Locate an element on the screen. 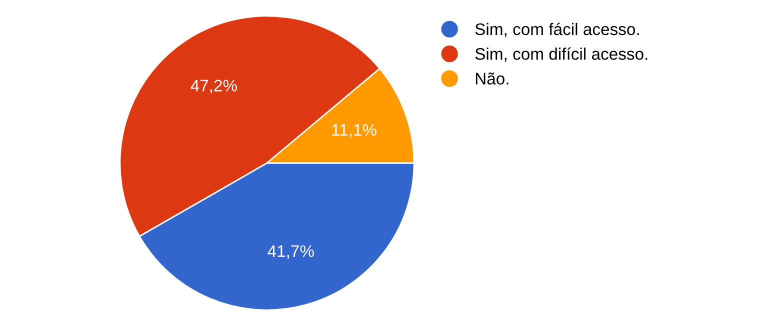 Image resolution: width=768 pixels, height=325 pixels. legend-label: Não. is located at coordinates (492, 78).